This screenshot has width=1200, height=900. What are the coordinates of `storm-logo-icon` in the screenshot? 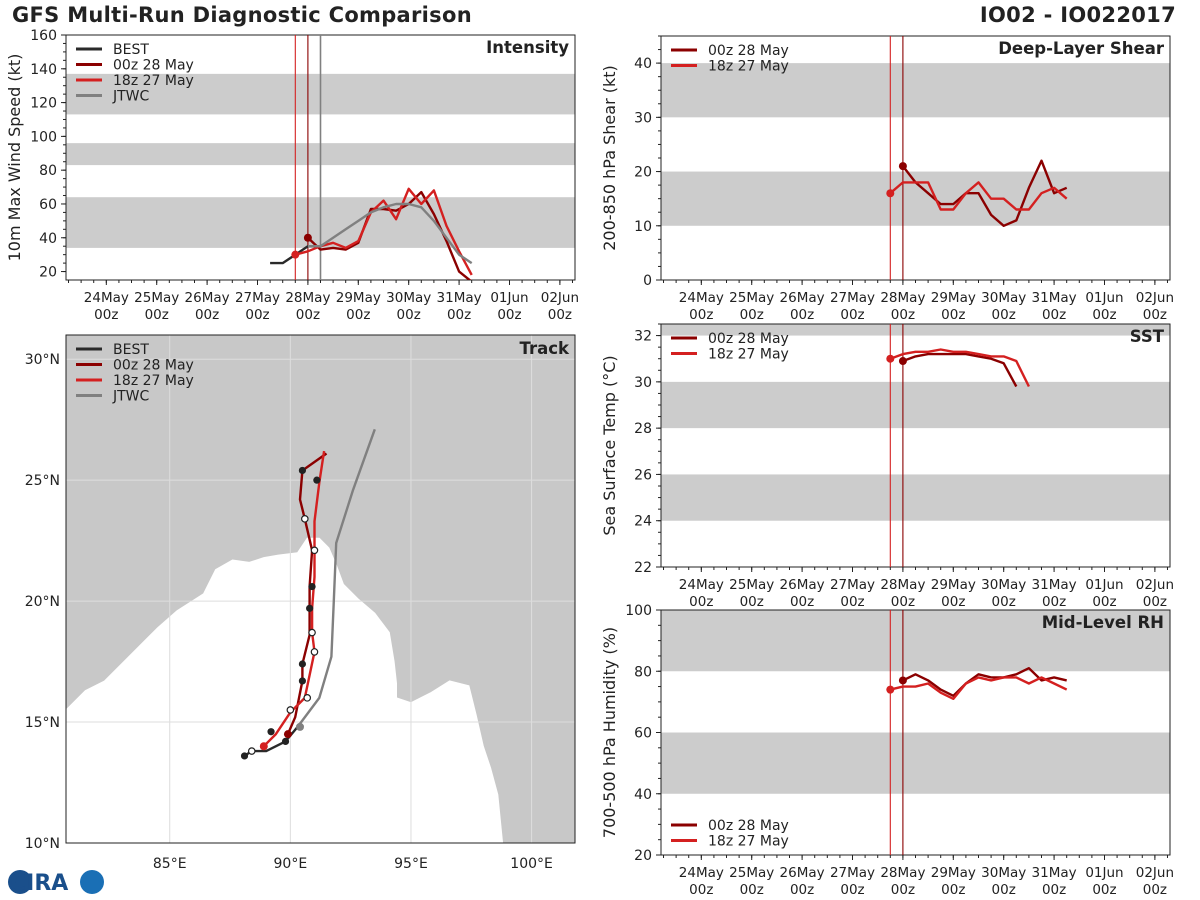 It's located at (92, 882).